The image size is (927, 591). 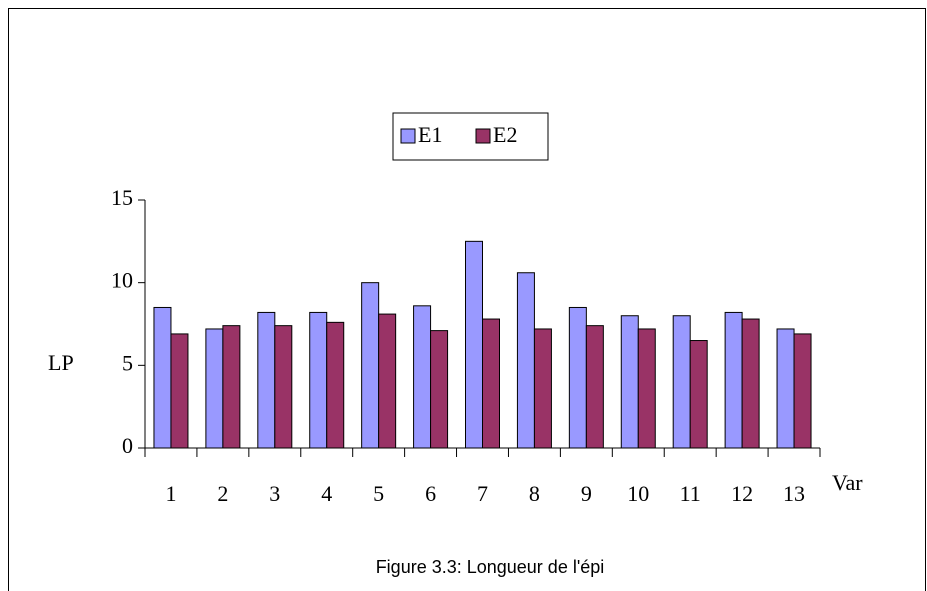 What do you see at coordinates (430, 493) in the screenshot?
I see `x-tick-label: 6` at bounding box center [430, 493].